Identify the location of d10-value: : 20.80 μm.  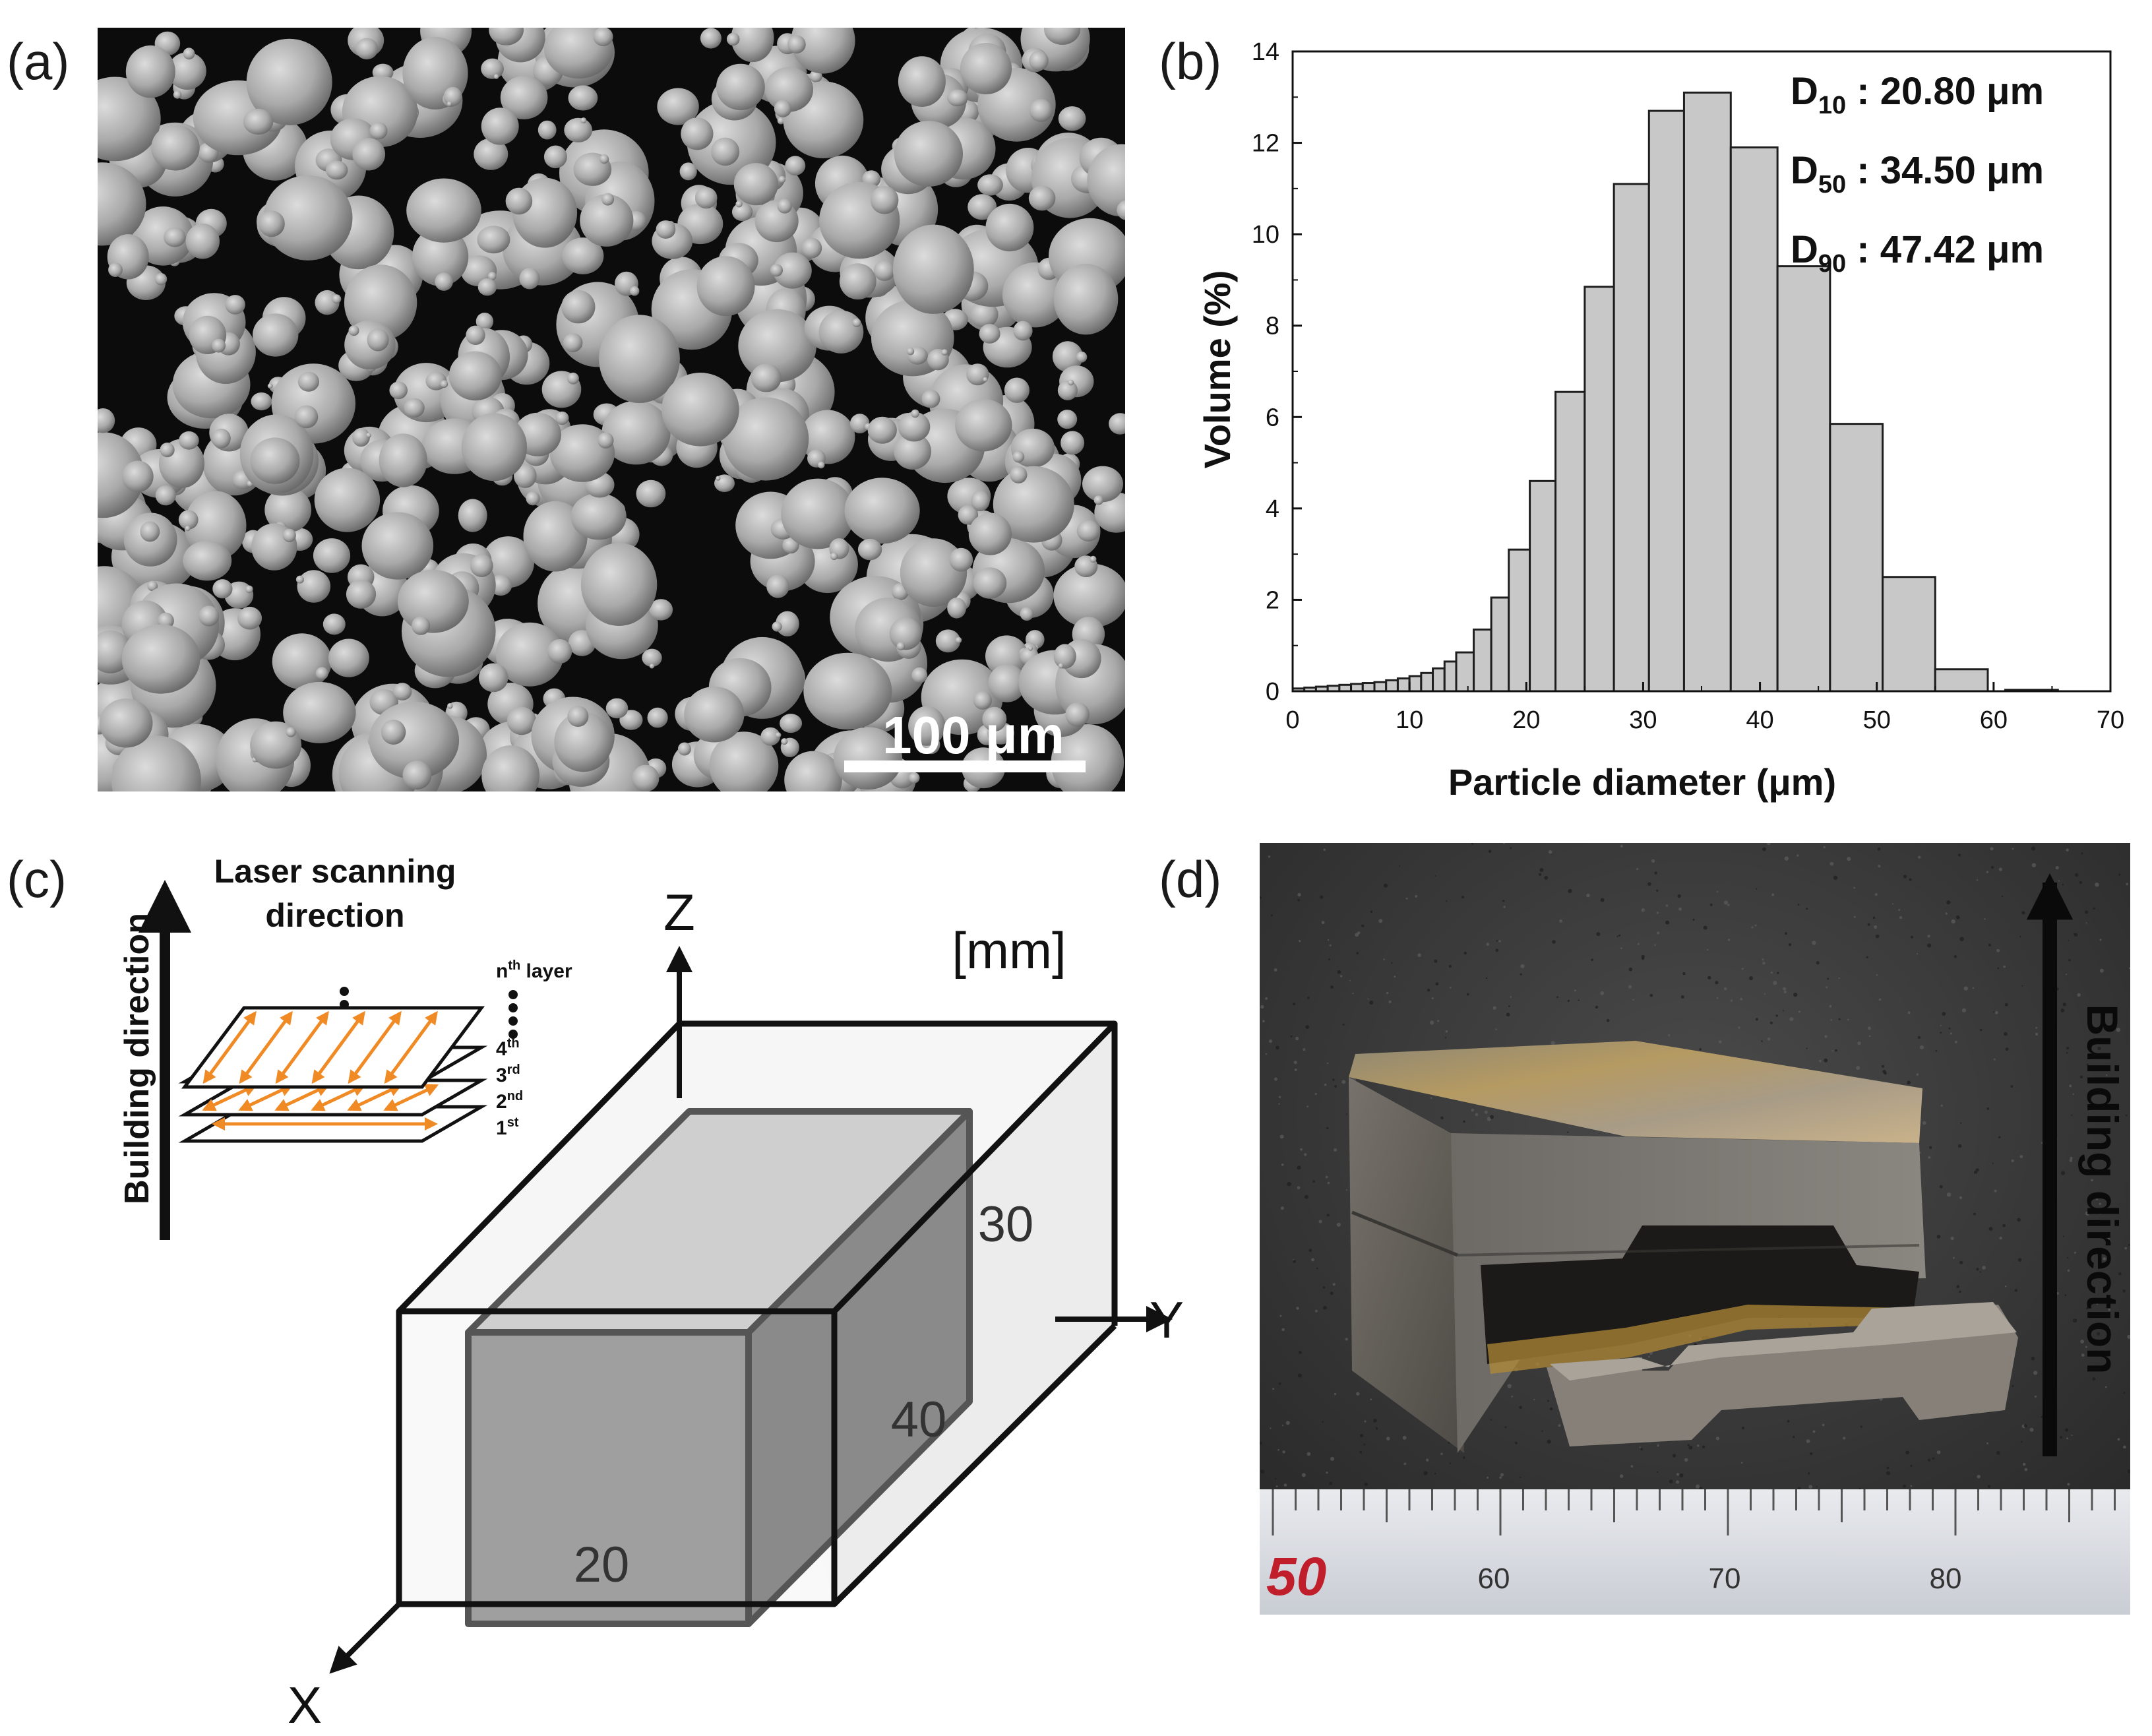
(1945, 91).